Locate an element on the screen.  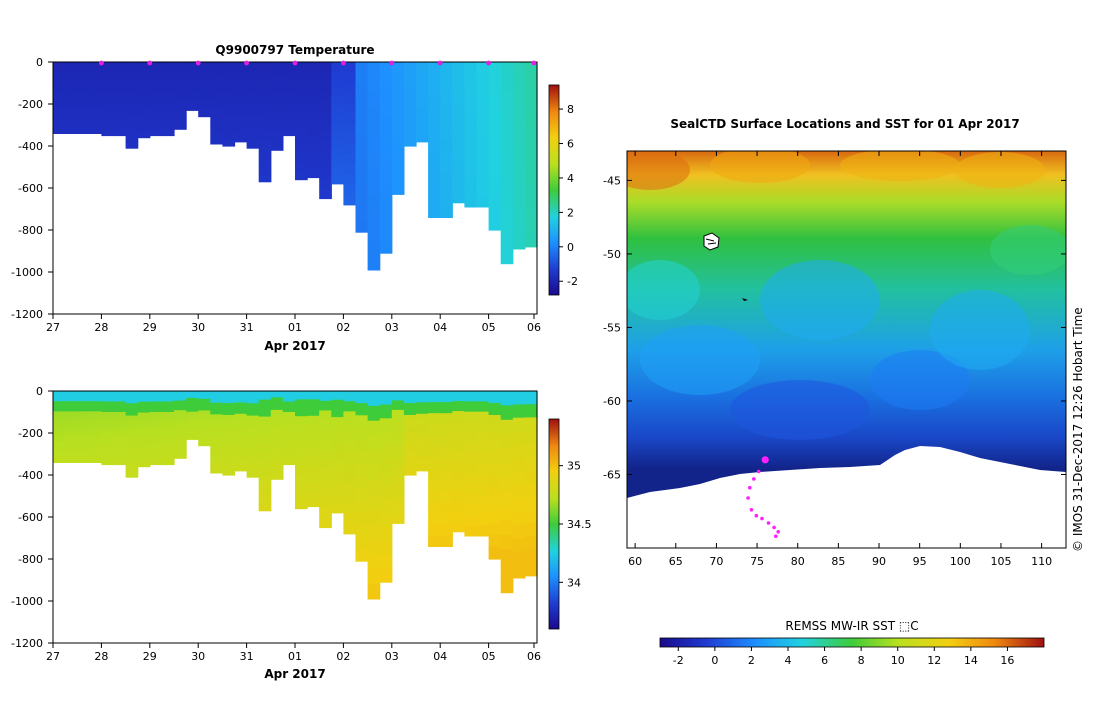
map-xtick-label: 105 is located at coordinates (1000, 561).